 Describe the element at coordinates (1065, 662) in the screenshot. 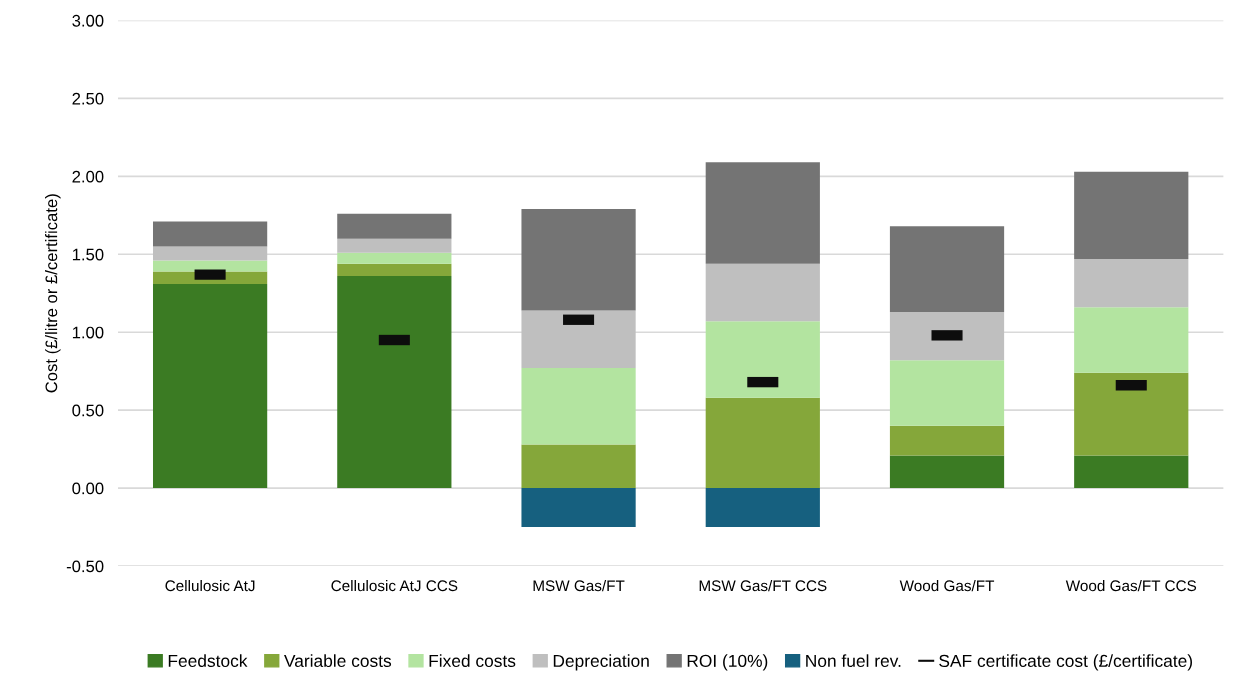

I see `legend-label: SAF certificate cost (£/certificate)` at that location.